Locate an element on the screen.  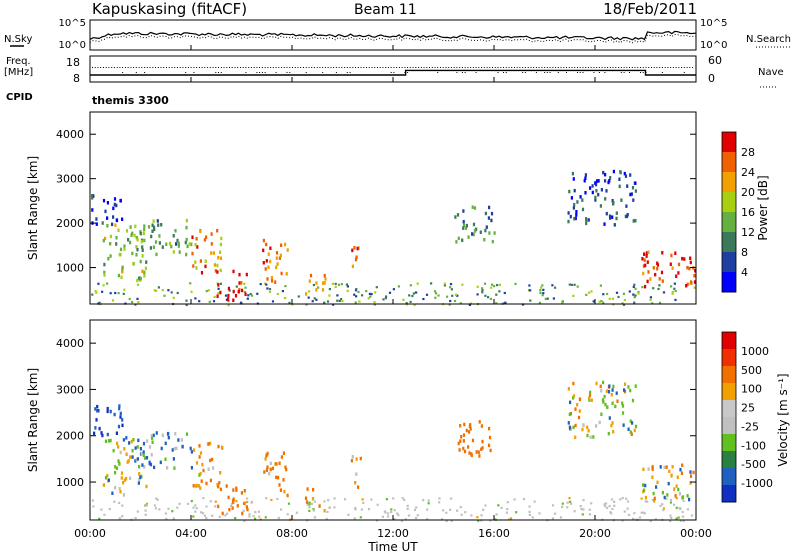
nsky-tick-low: 10^0 is located at coordinates (72, 45).